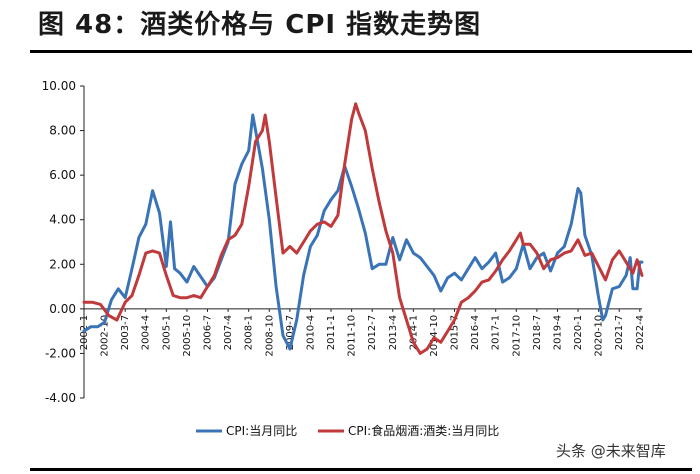 Image resolution: width=700 pixels, height=474 pixels. I want to click on x-tick-label: 2006-7, so click(208, 332).